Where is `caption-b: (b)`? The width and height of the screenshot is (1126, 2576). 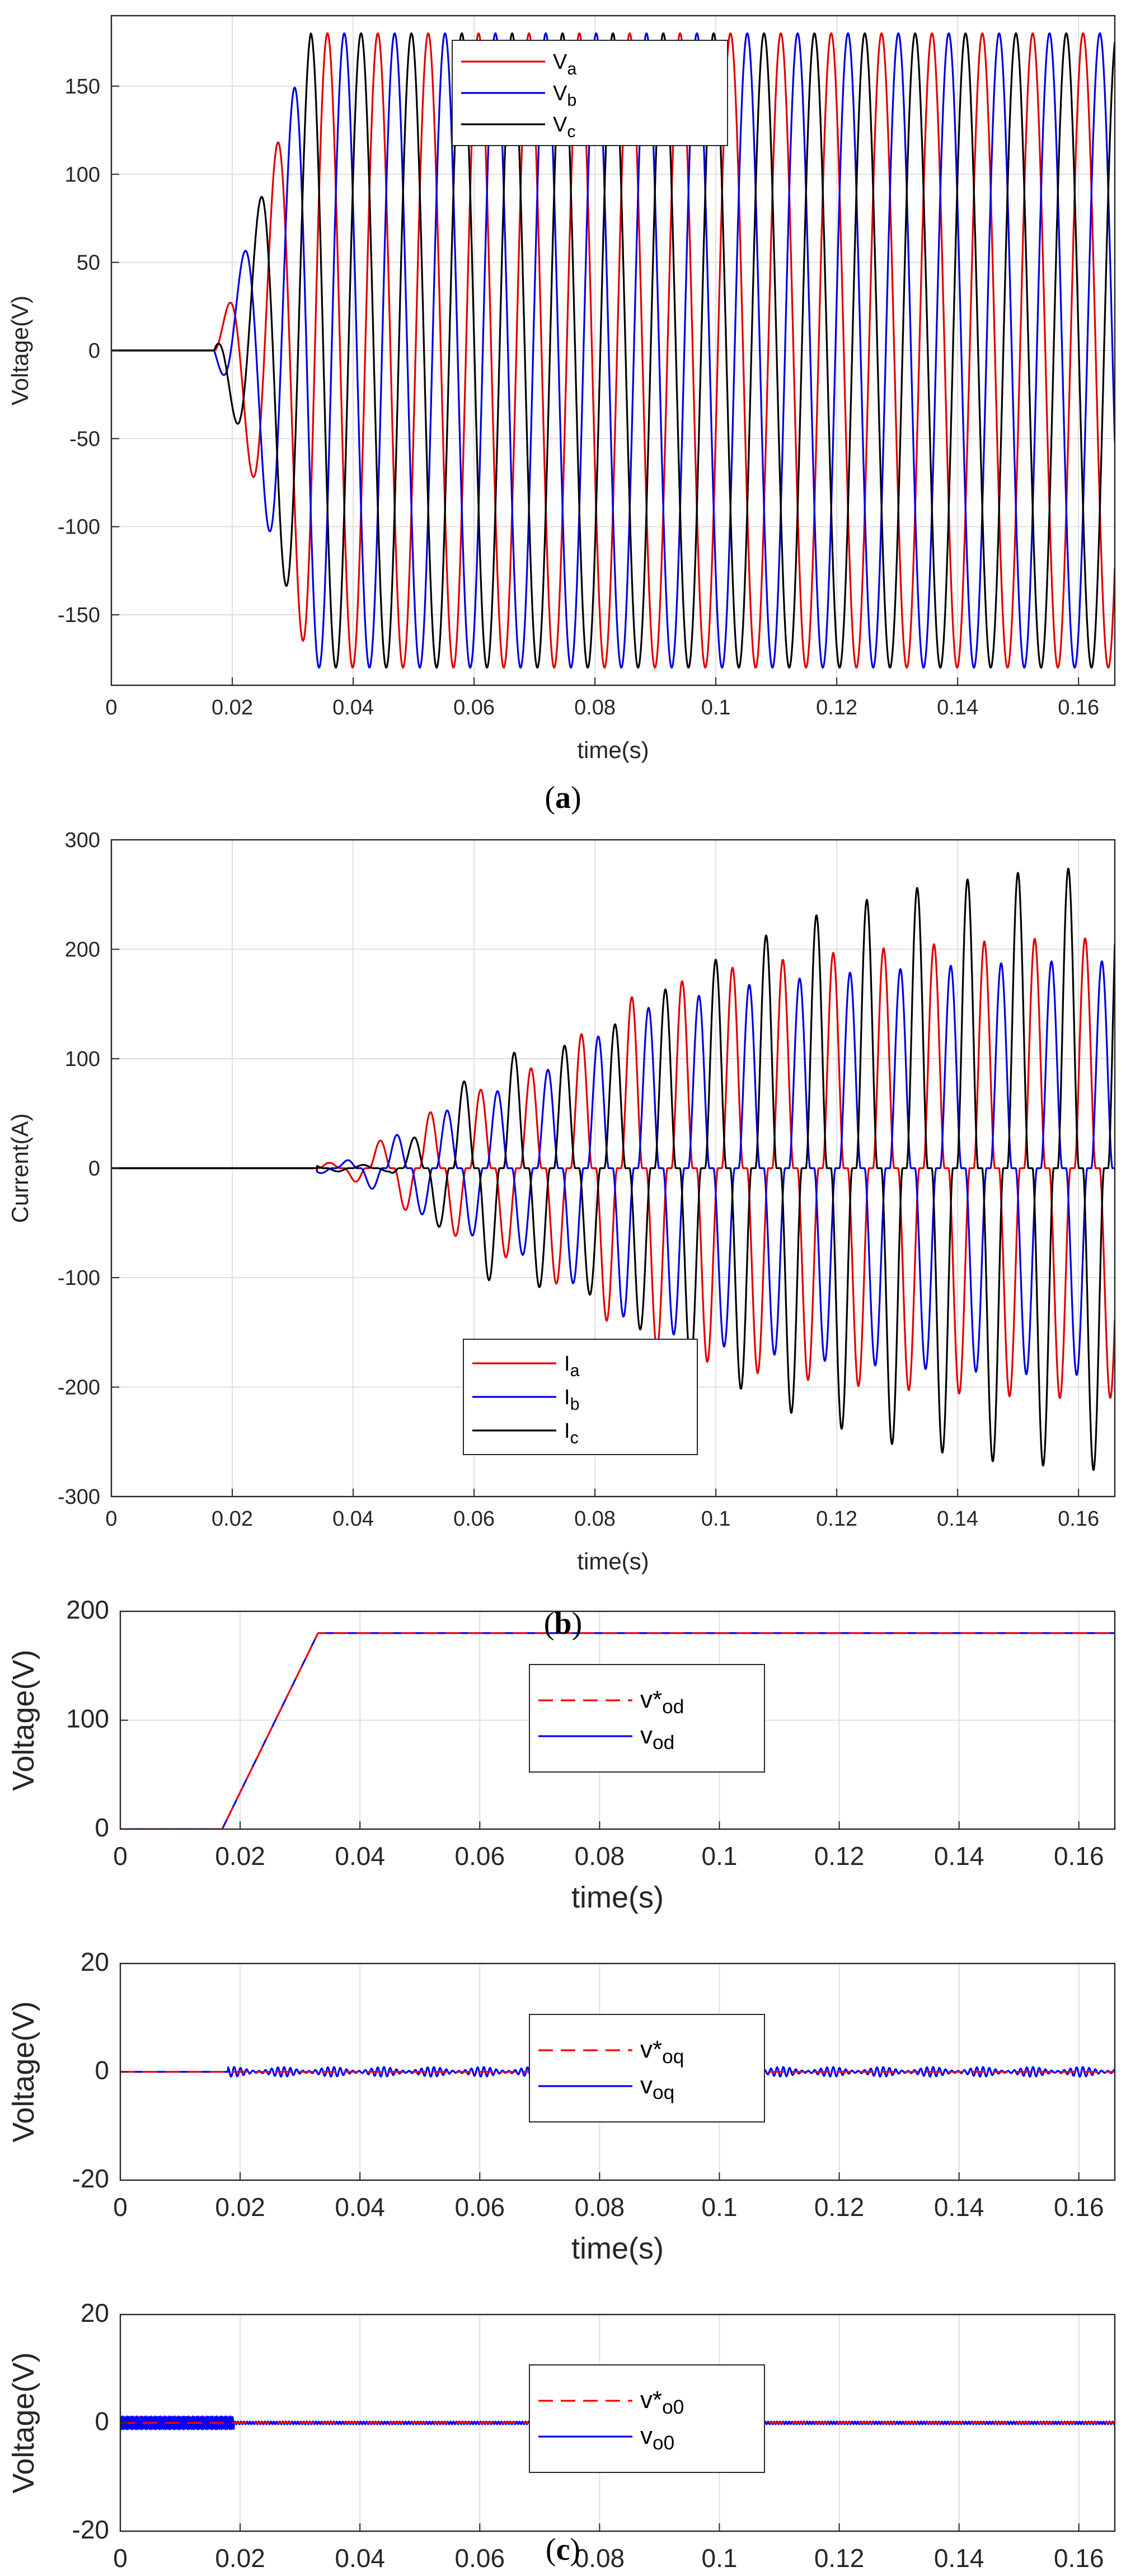 caption-b: (b) is located at coordinates (563, 1624).